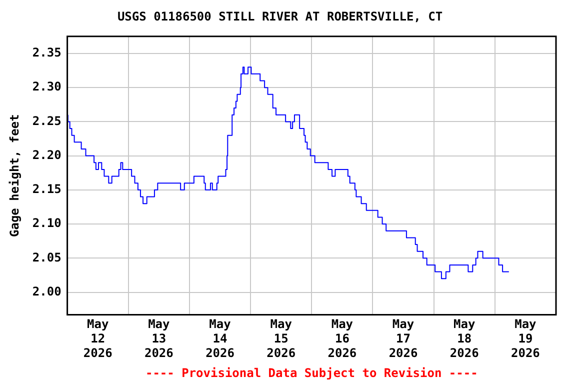 The width and height of the screenshot is (576, 384). Describe the element at coordinates (47, 53) in the screenshot. I see `y-tick-label: 2.35` at that location.